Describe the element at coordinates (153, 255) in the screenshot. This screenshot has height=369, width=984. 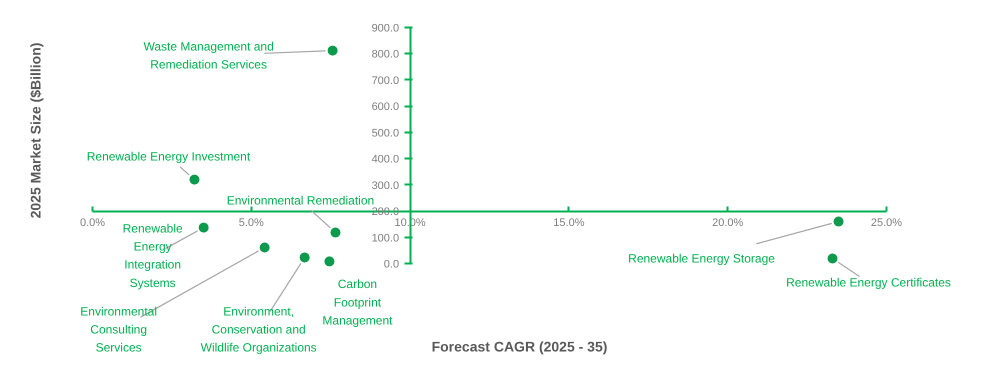
I see `annotation: Renewable Energy Integration Systems` at that location.